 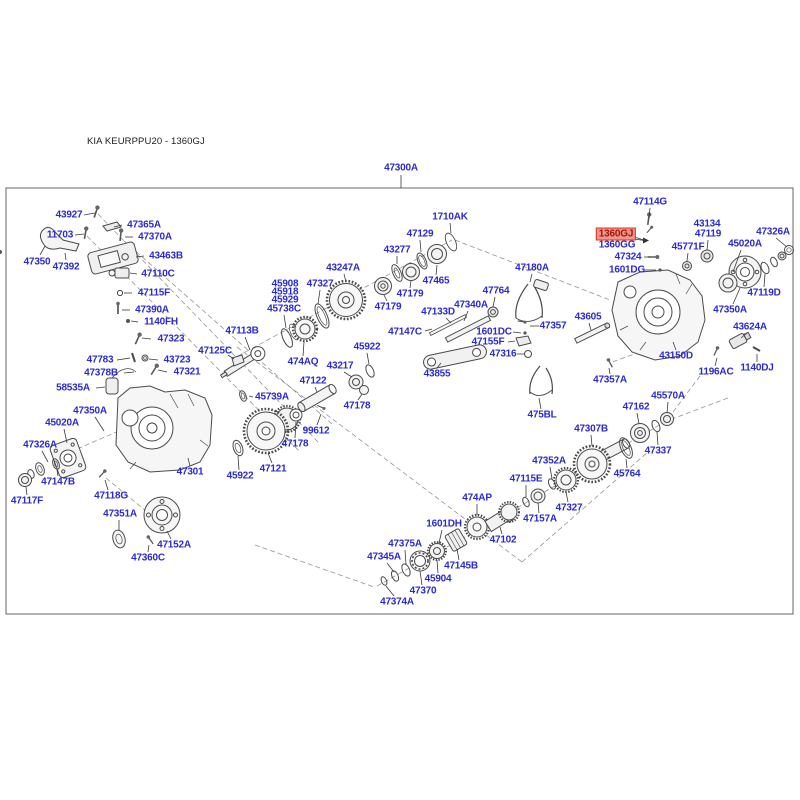 I want to click on part-label-474aq: 474AQ, so click(x=303, y=362).